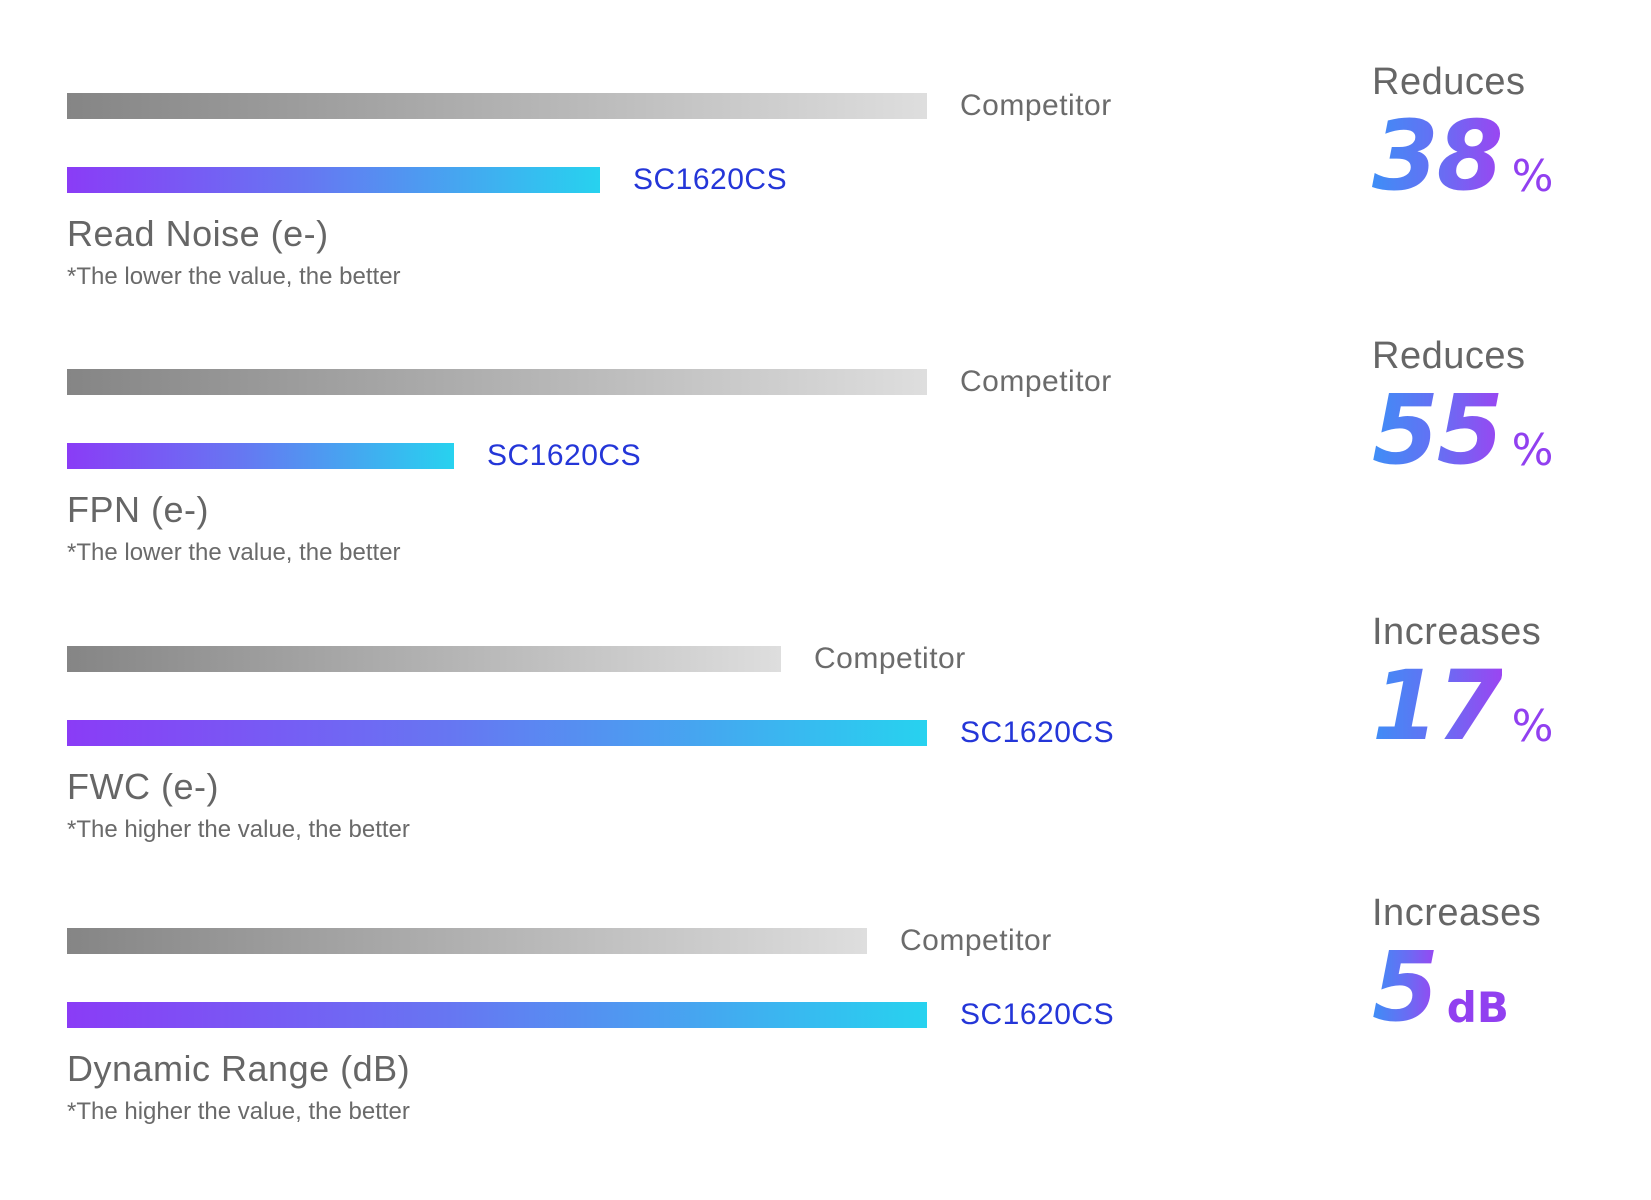 The height and width of the screenshot is (1200, 1651). I want to click on stat-callout: Increases 17%, so click(1502, 697).